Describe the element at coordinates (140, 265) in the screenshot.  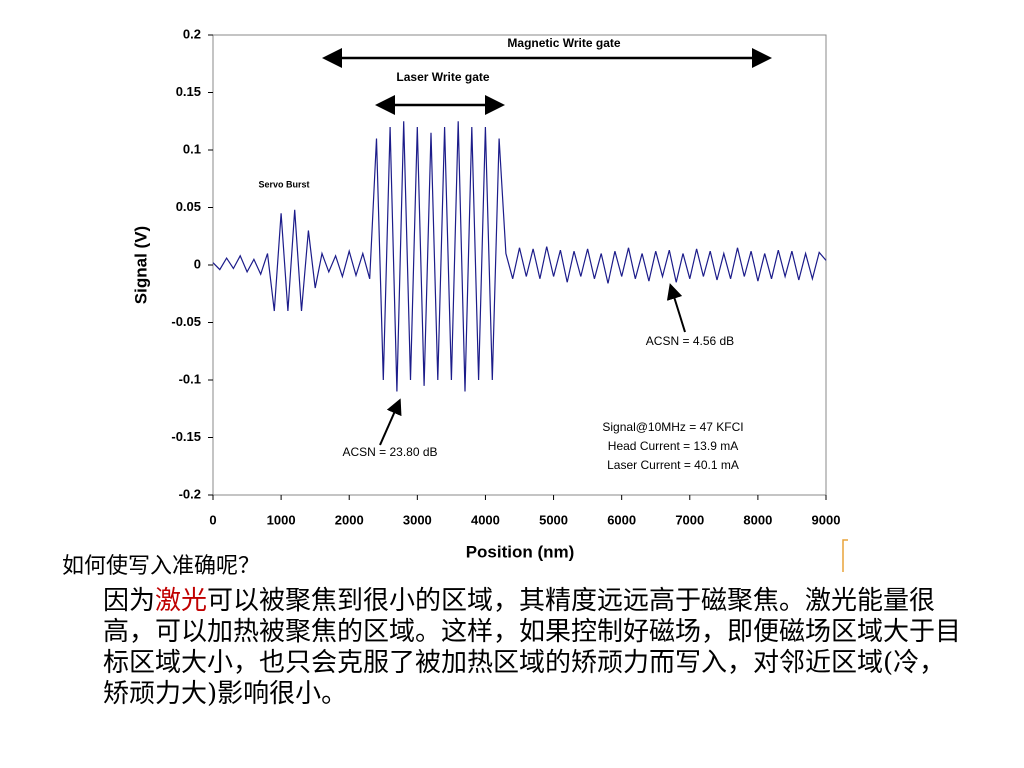
I see `y-axis-label: Signal (V)` at that location.